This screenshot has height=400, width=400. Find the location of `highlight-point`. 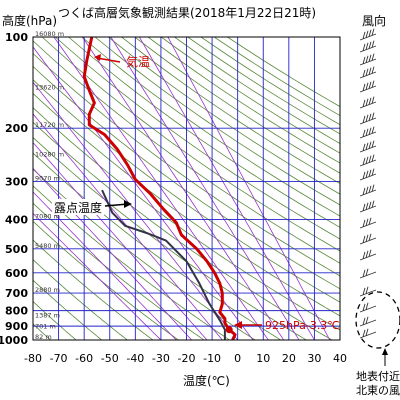

highlight-point is located at coordinates (229, 330).